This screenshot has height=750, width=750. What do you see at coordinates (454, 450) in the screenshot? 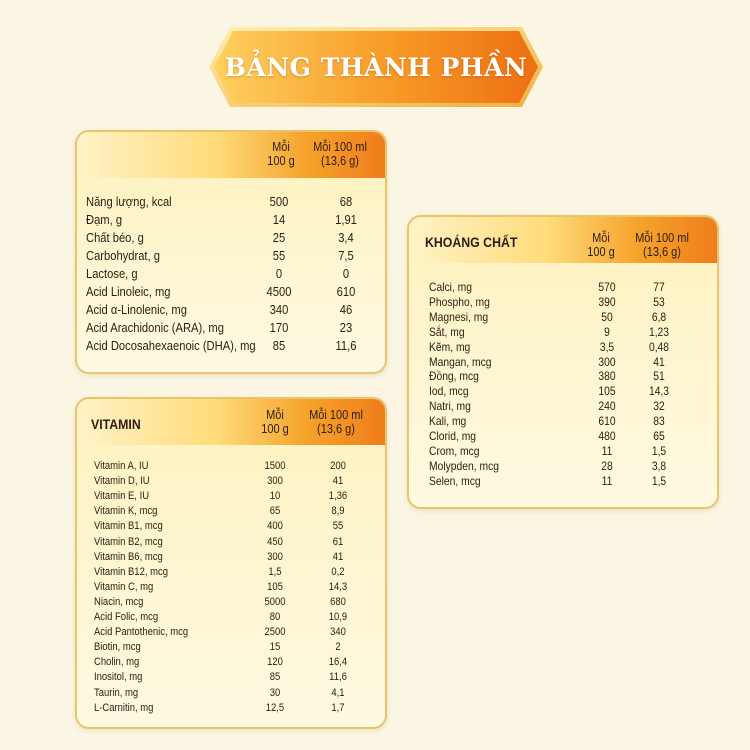
I see `row-label: Crom, mcg` at bounding box center [454, 450].